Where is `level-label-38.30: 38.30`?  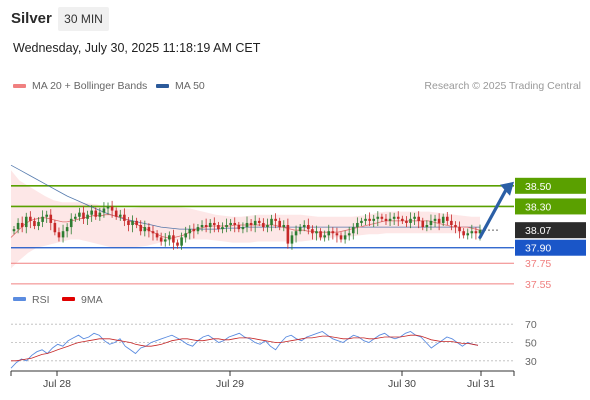 level-label-38.30: 38.30 is located at coordinates (538, 207).